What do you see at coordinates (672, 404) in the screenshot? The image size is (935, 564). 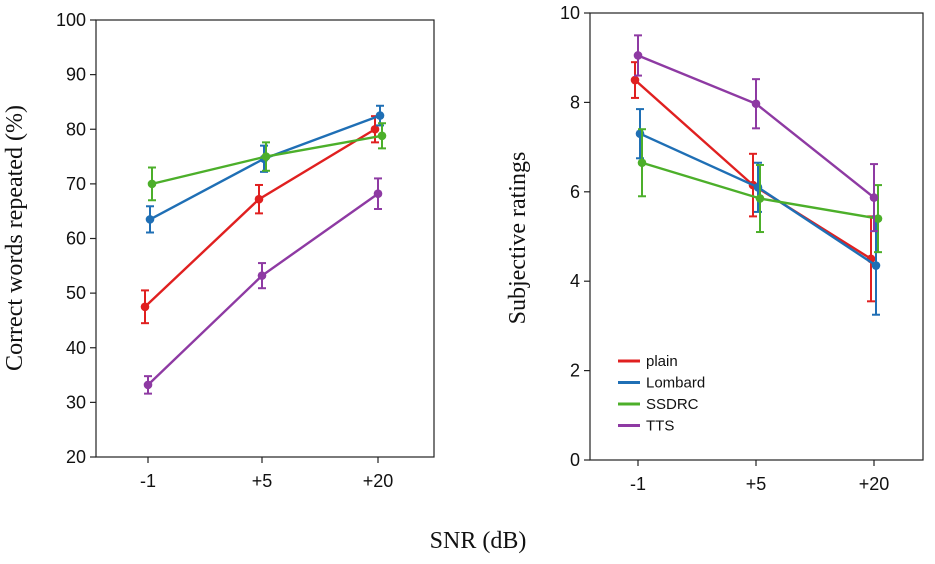 I see `legend-label-ssdrc: SSDRC` at bounding box center [672, 404].